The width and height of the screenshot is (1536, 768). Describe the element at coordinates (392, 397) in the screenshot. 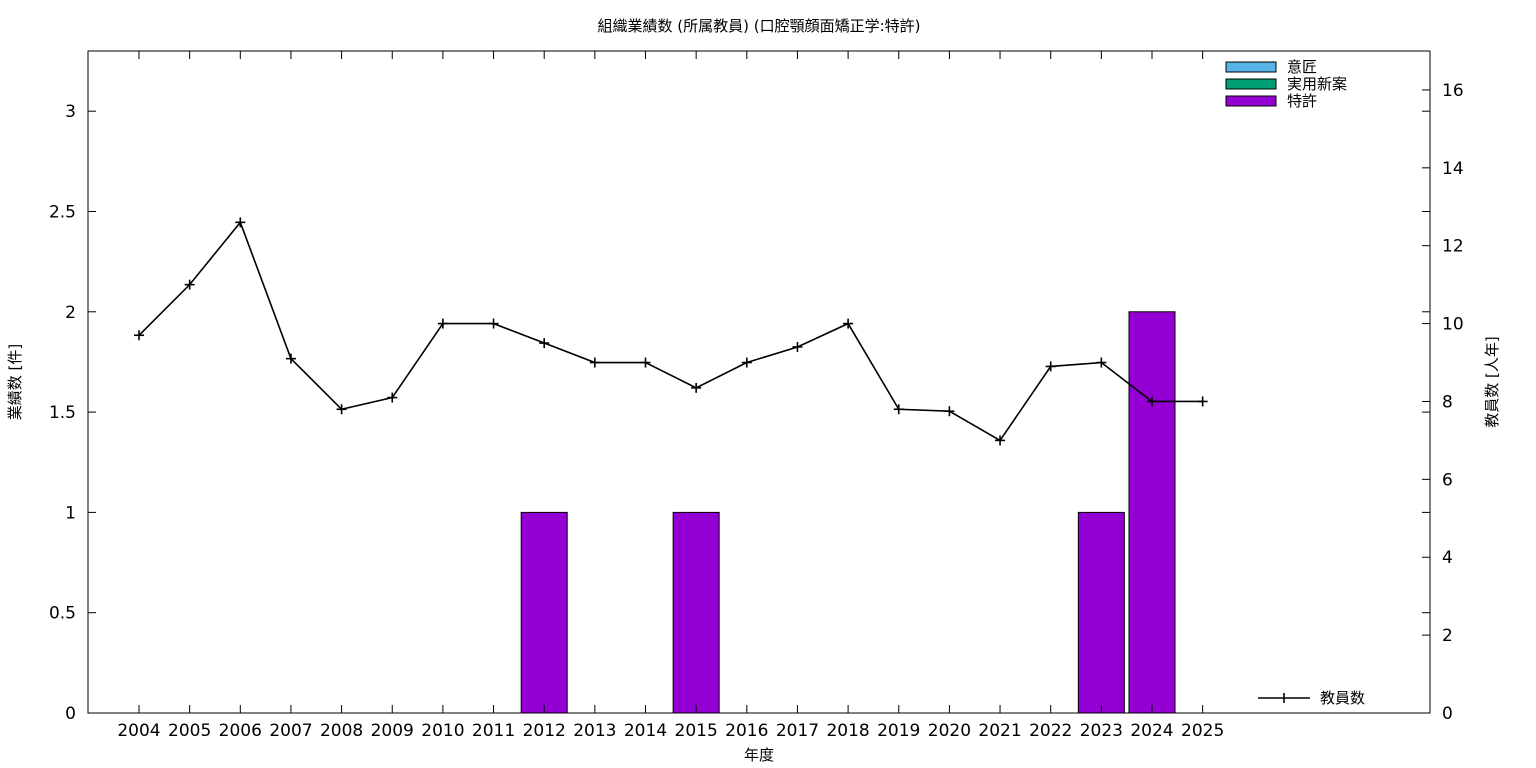

I see `point-2009` at that location.